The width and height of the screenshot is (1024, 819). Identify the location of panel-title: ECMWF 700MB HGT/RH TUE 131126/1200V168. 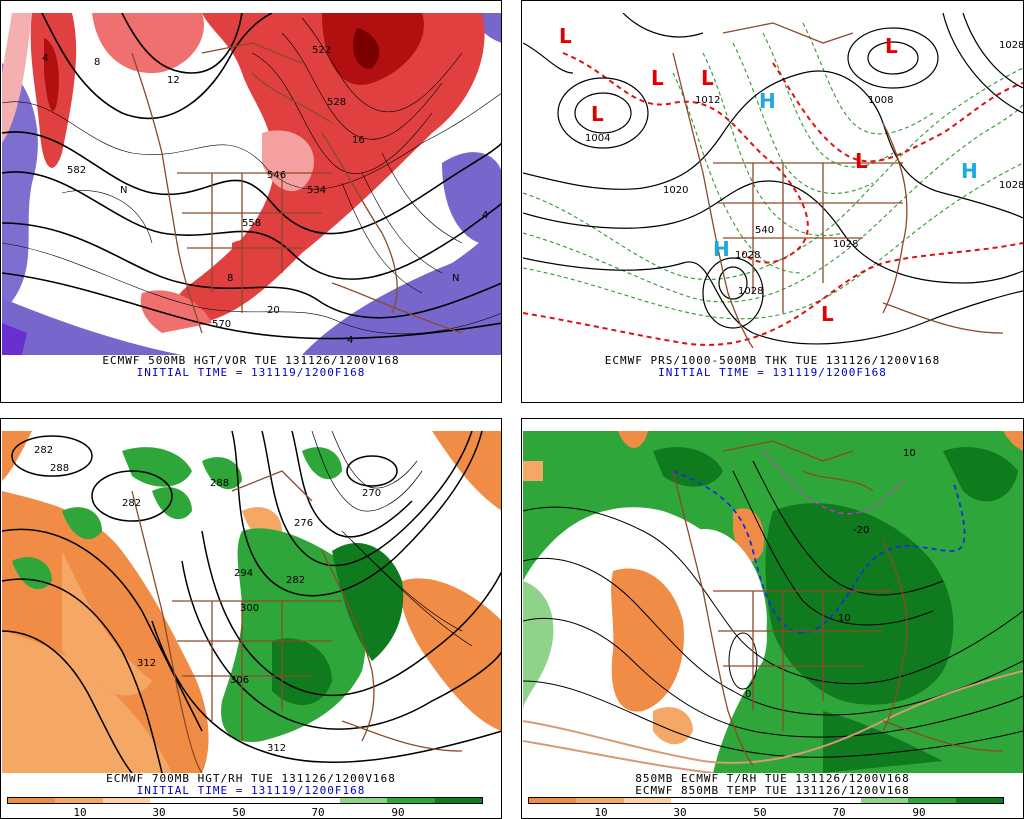
(251, 778).